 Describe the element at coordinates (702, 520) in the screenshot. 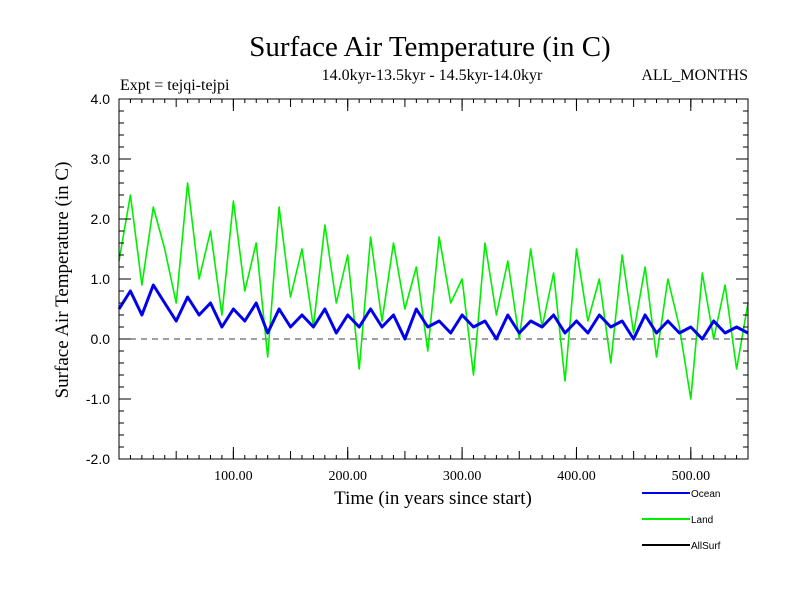

I see `legend-label-land: Land` at that location.